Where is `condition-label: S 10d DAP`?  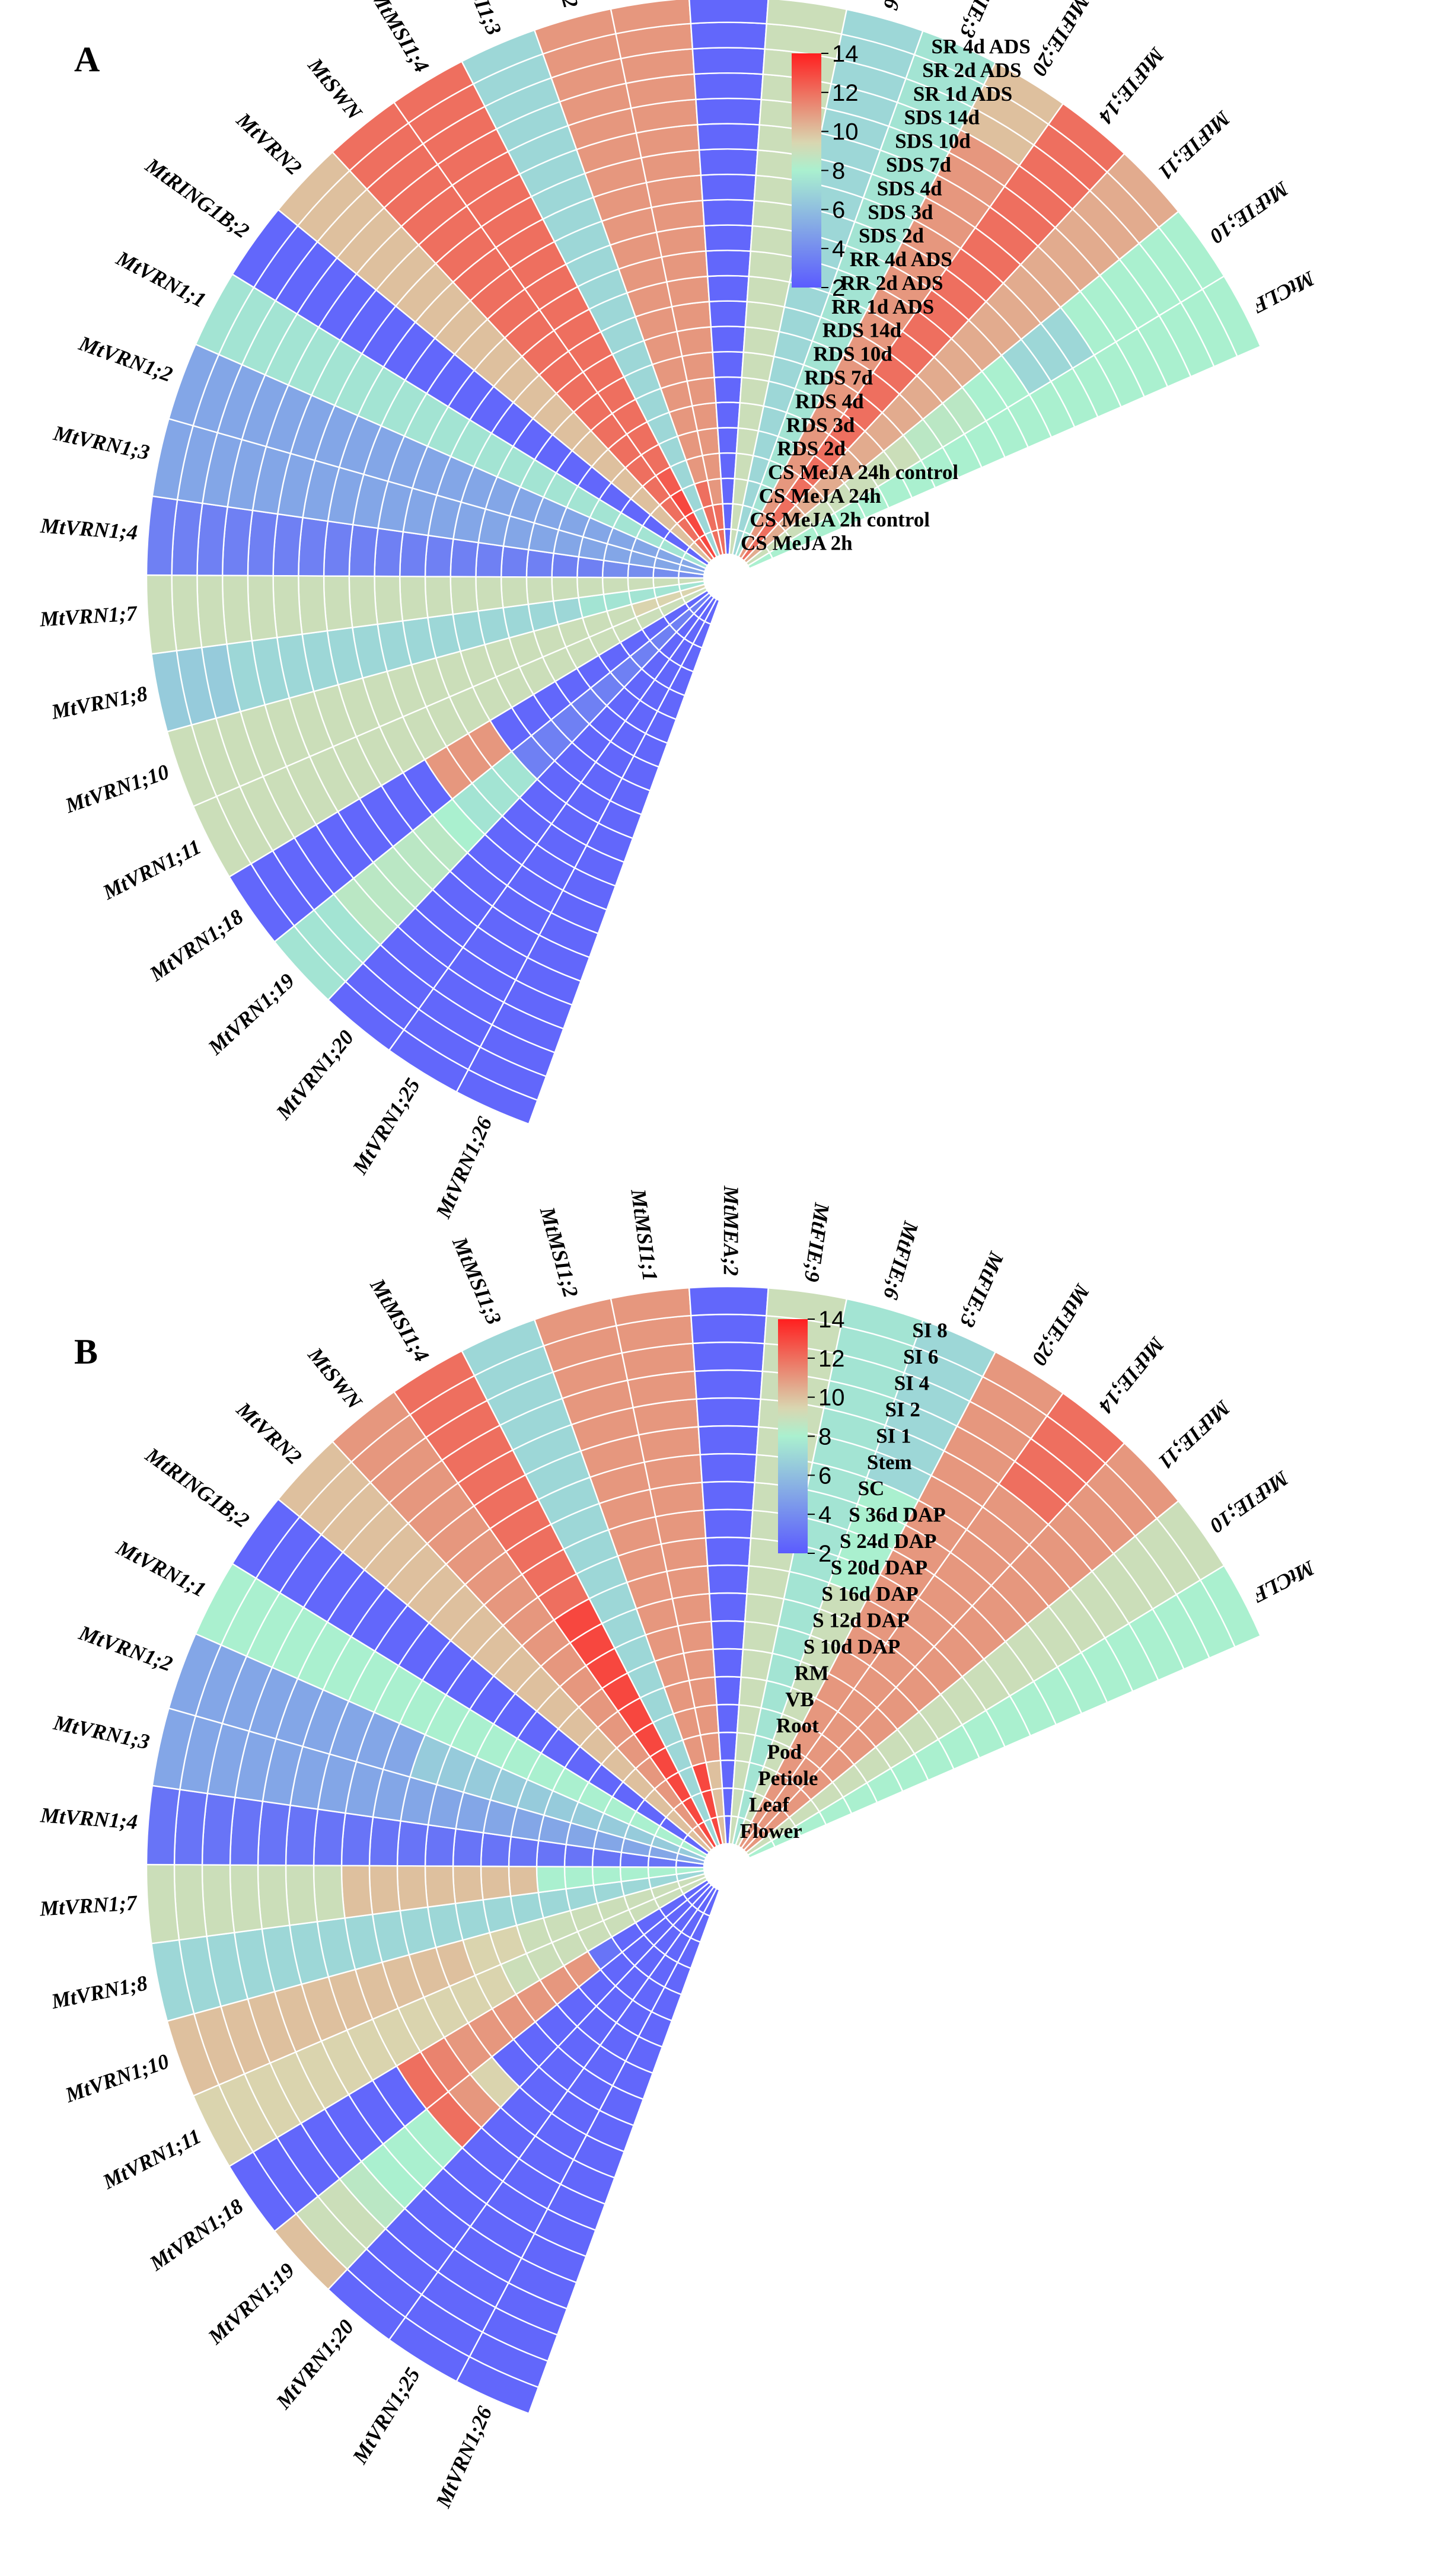
condition-label: S 10d DAP is located at coordinates (852, 1646).